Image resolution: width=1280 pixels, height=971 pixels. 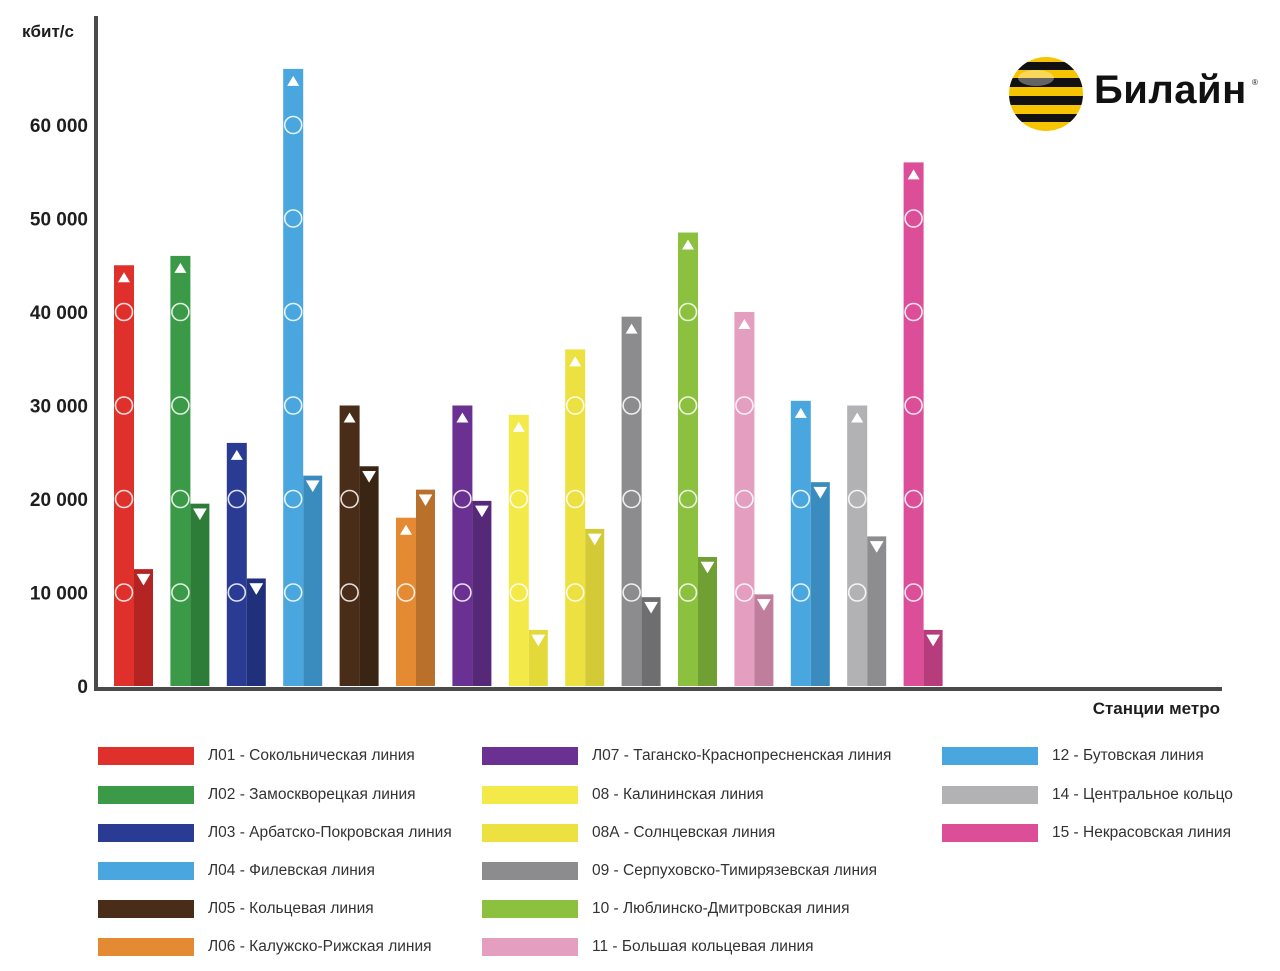 I want to click on legend-label: Л07 - Таганско-Краснопресненская линия, so click(x=742, y=755).